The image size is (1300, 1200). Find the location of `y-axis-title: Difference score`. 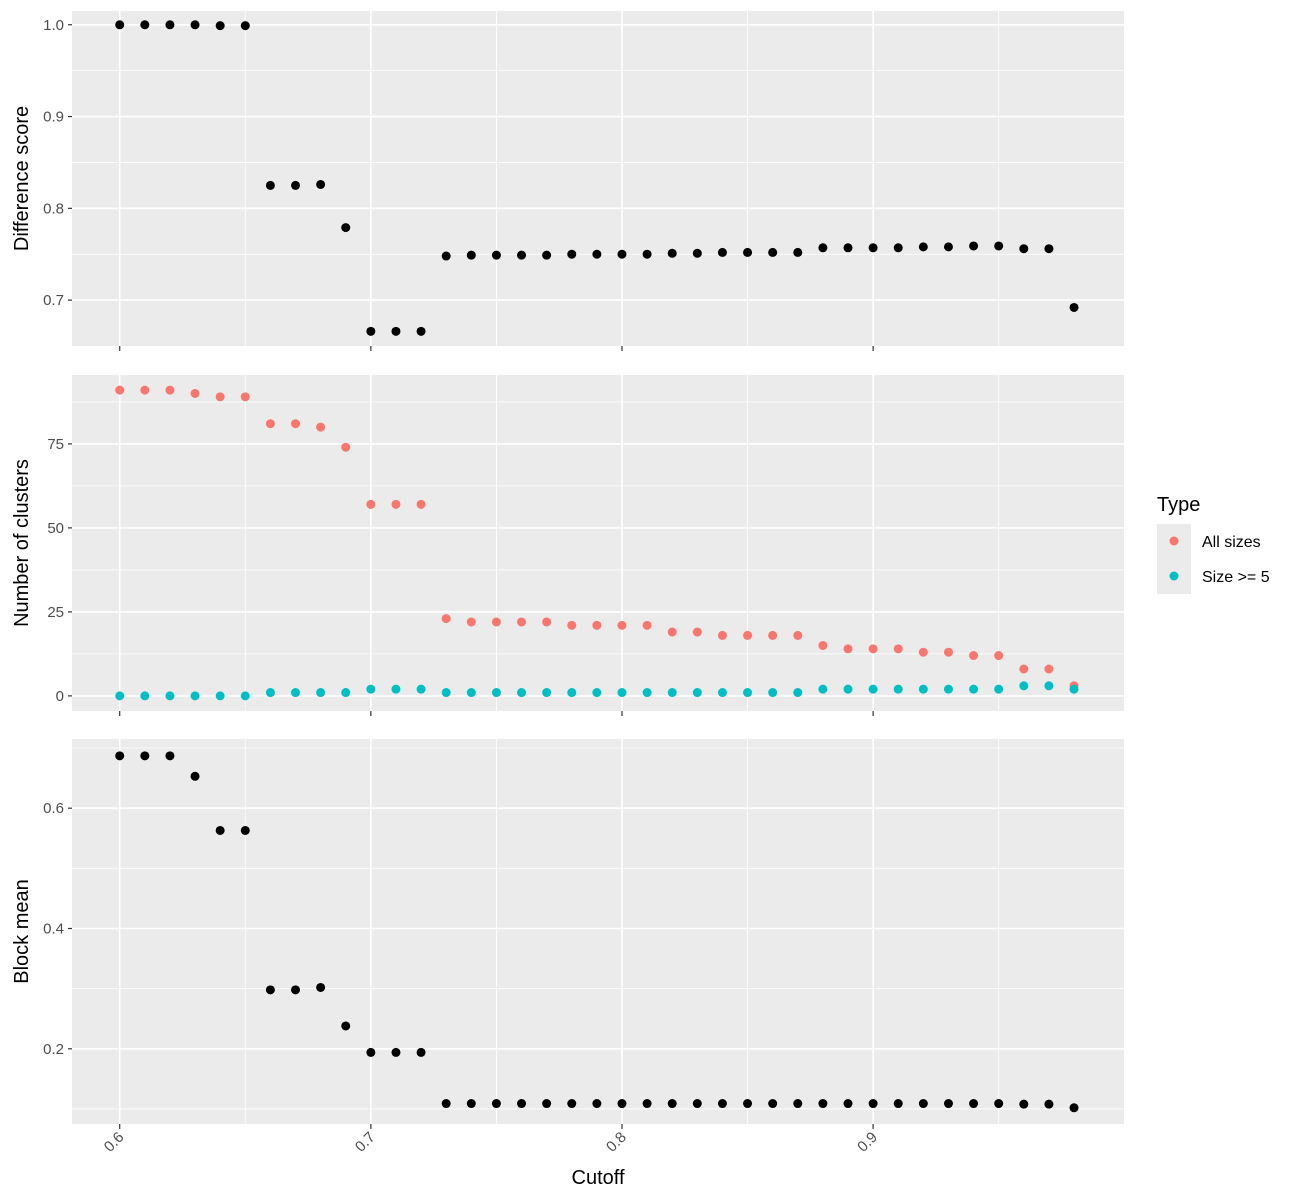

y-axis-title: Difference score is located at coordinates (22, 178).